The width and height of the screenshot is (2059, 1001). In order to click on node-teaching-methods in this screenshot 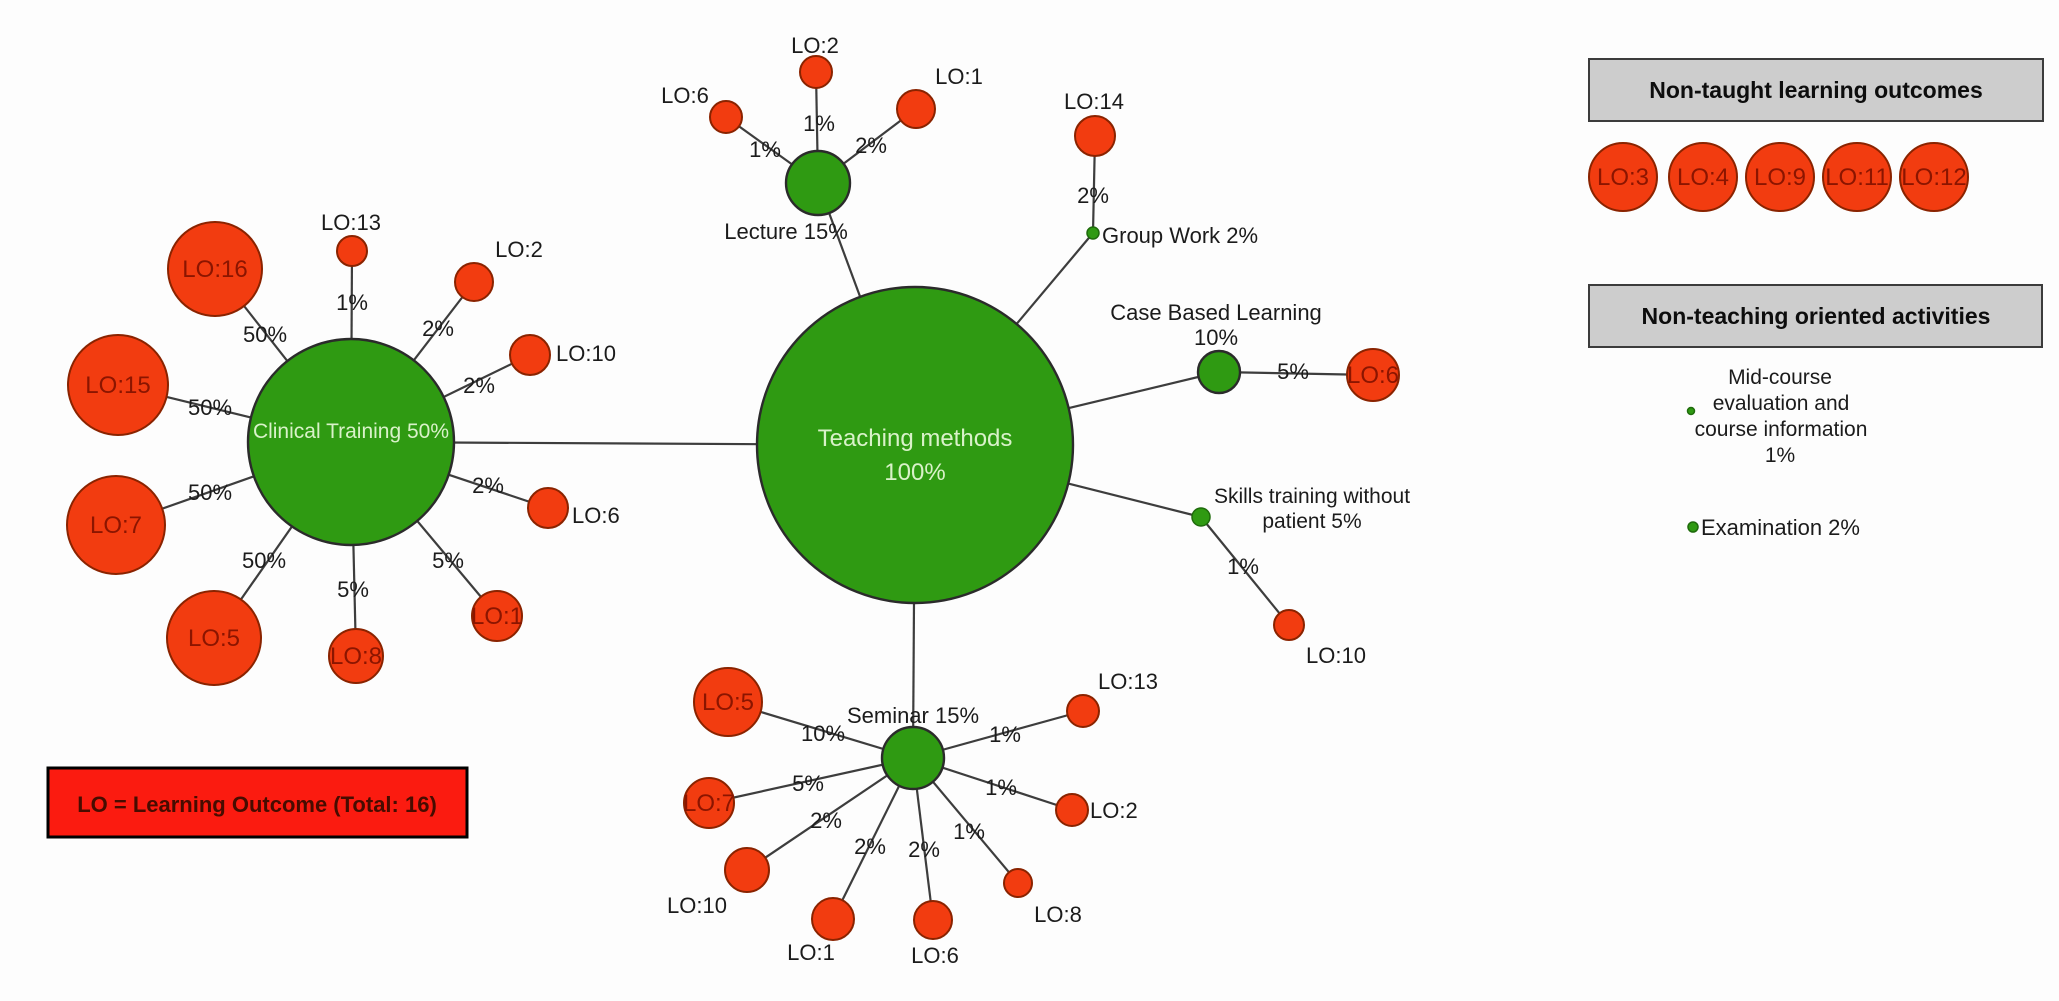, I will do `click(915, 445)`.